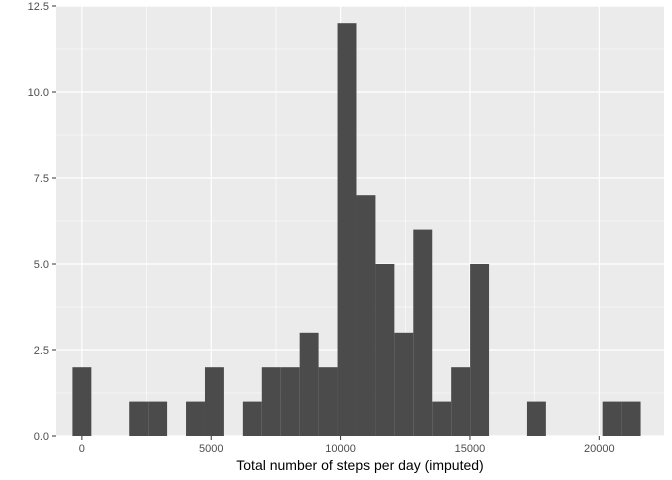 This screenshot has width=672, height=480. I want to click on x-tick-label: 10000, so click(340, 449).